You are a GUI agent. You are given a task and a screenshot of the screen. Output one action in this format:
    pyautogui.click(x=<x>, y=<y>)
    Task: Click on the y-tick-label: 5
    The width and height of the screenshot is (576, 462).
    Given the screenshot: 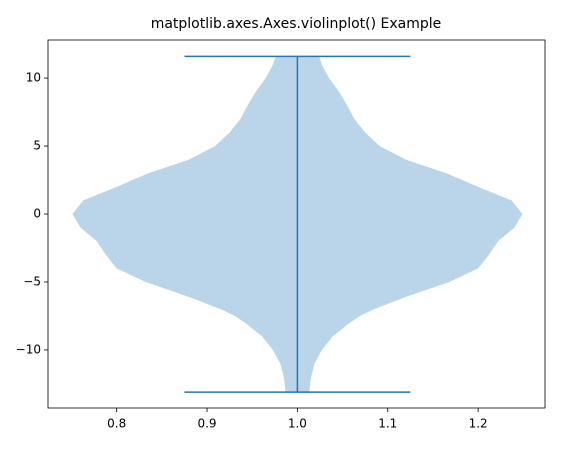 What is the action you would take?
    pyautogui.click(x=37, y=146)
    